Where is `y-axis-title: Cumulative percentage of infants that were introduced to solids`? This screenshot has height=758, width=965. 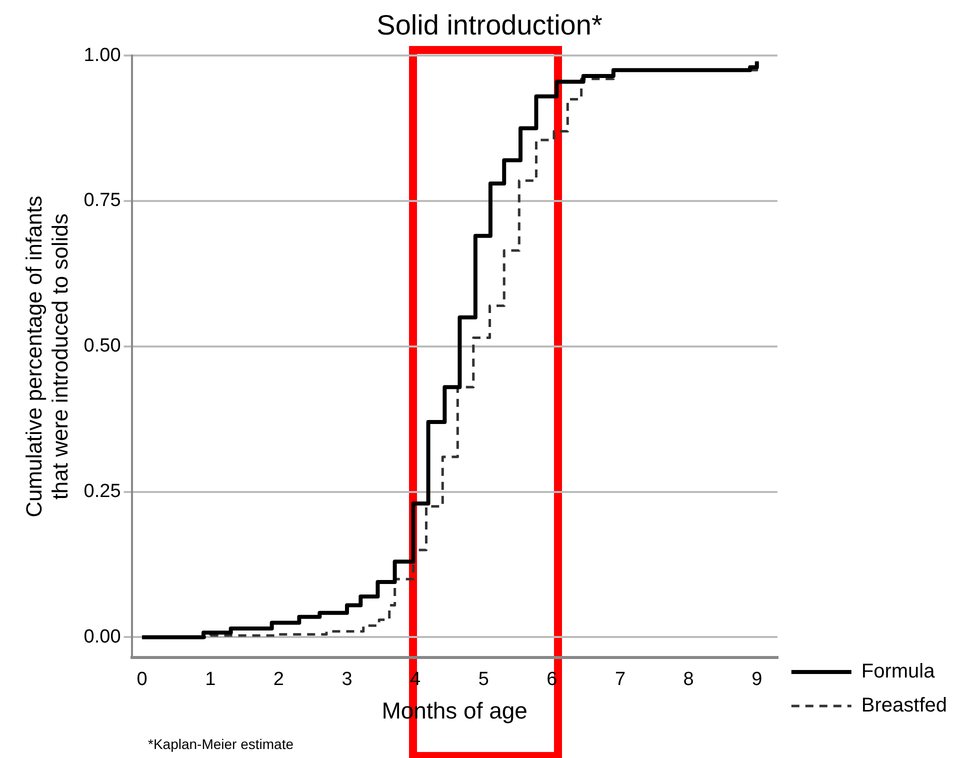 y-axis-title: Cumulative percentage of infants that were introduced to solids is located at coordinates (47, 357).